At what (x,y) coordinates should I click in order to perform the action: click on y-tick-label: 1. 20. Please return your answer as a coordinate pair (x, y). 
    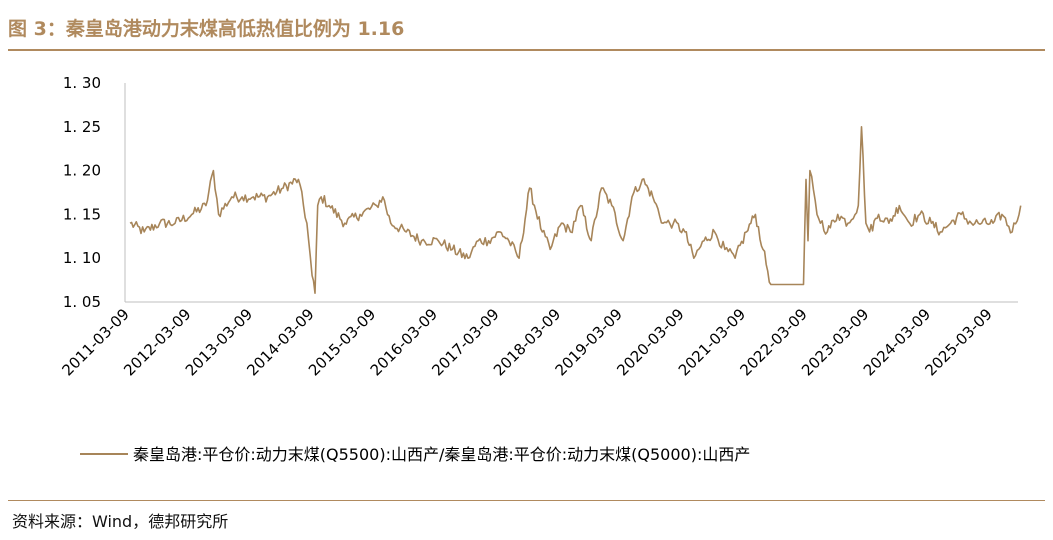
    Looking at the image, I should click on (82, 171).